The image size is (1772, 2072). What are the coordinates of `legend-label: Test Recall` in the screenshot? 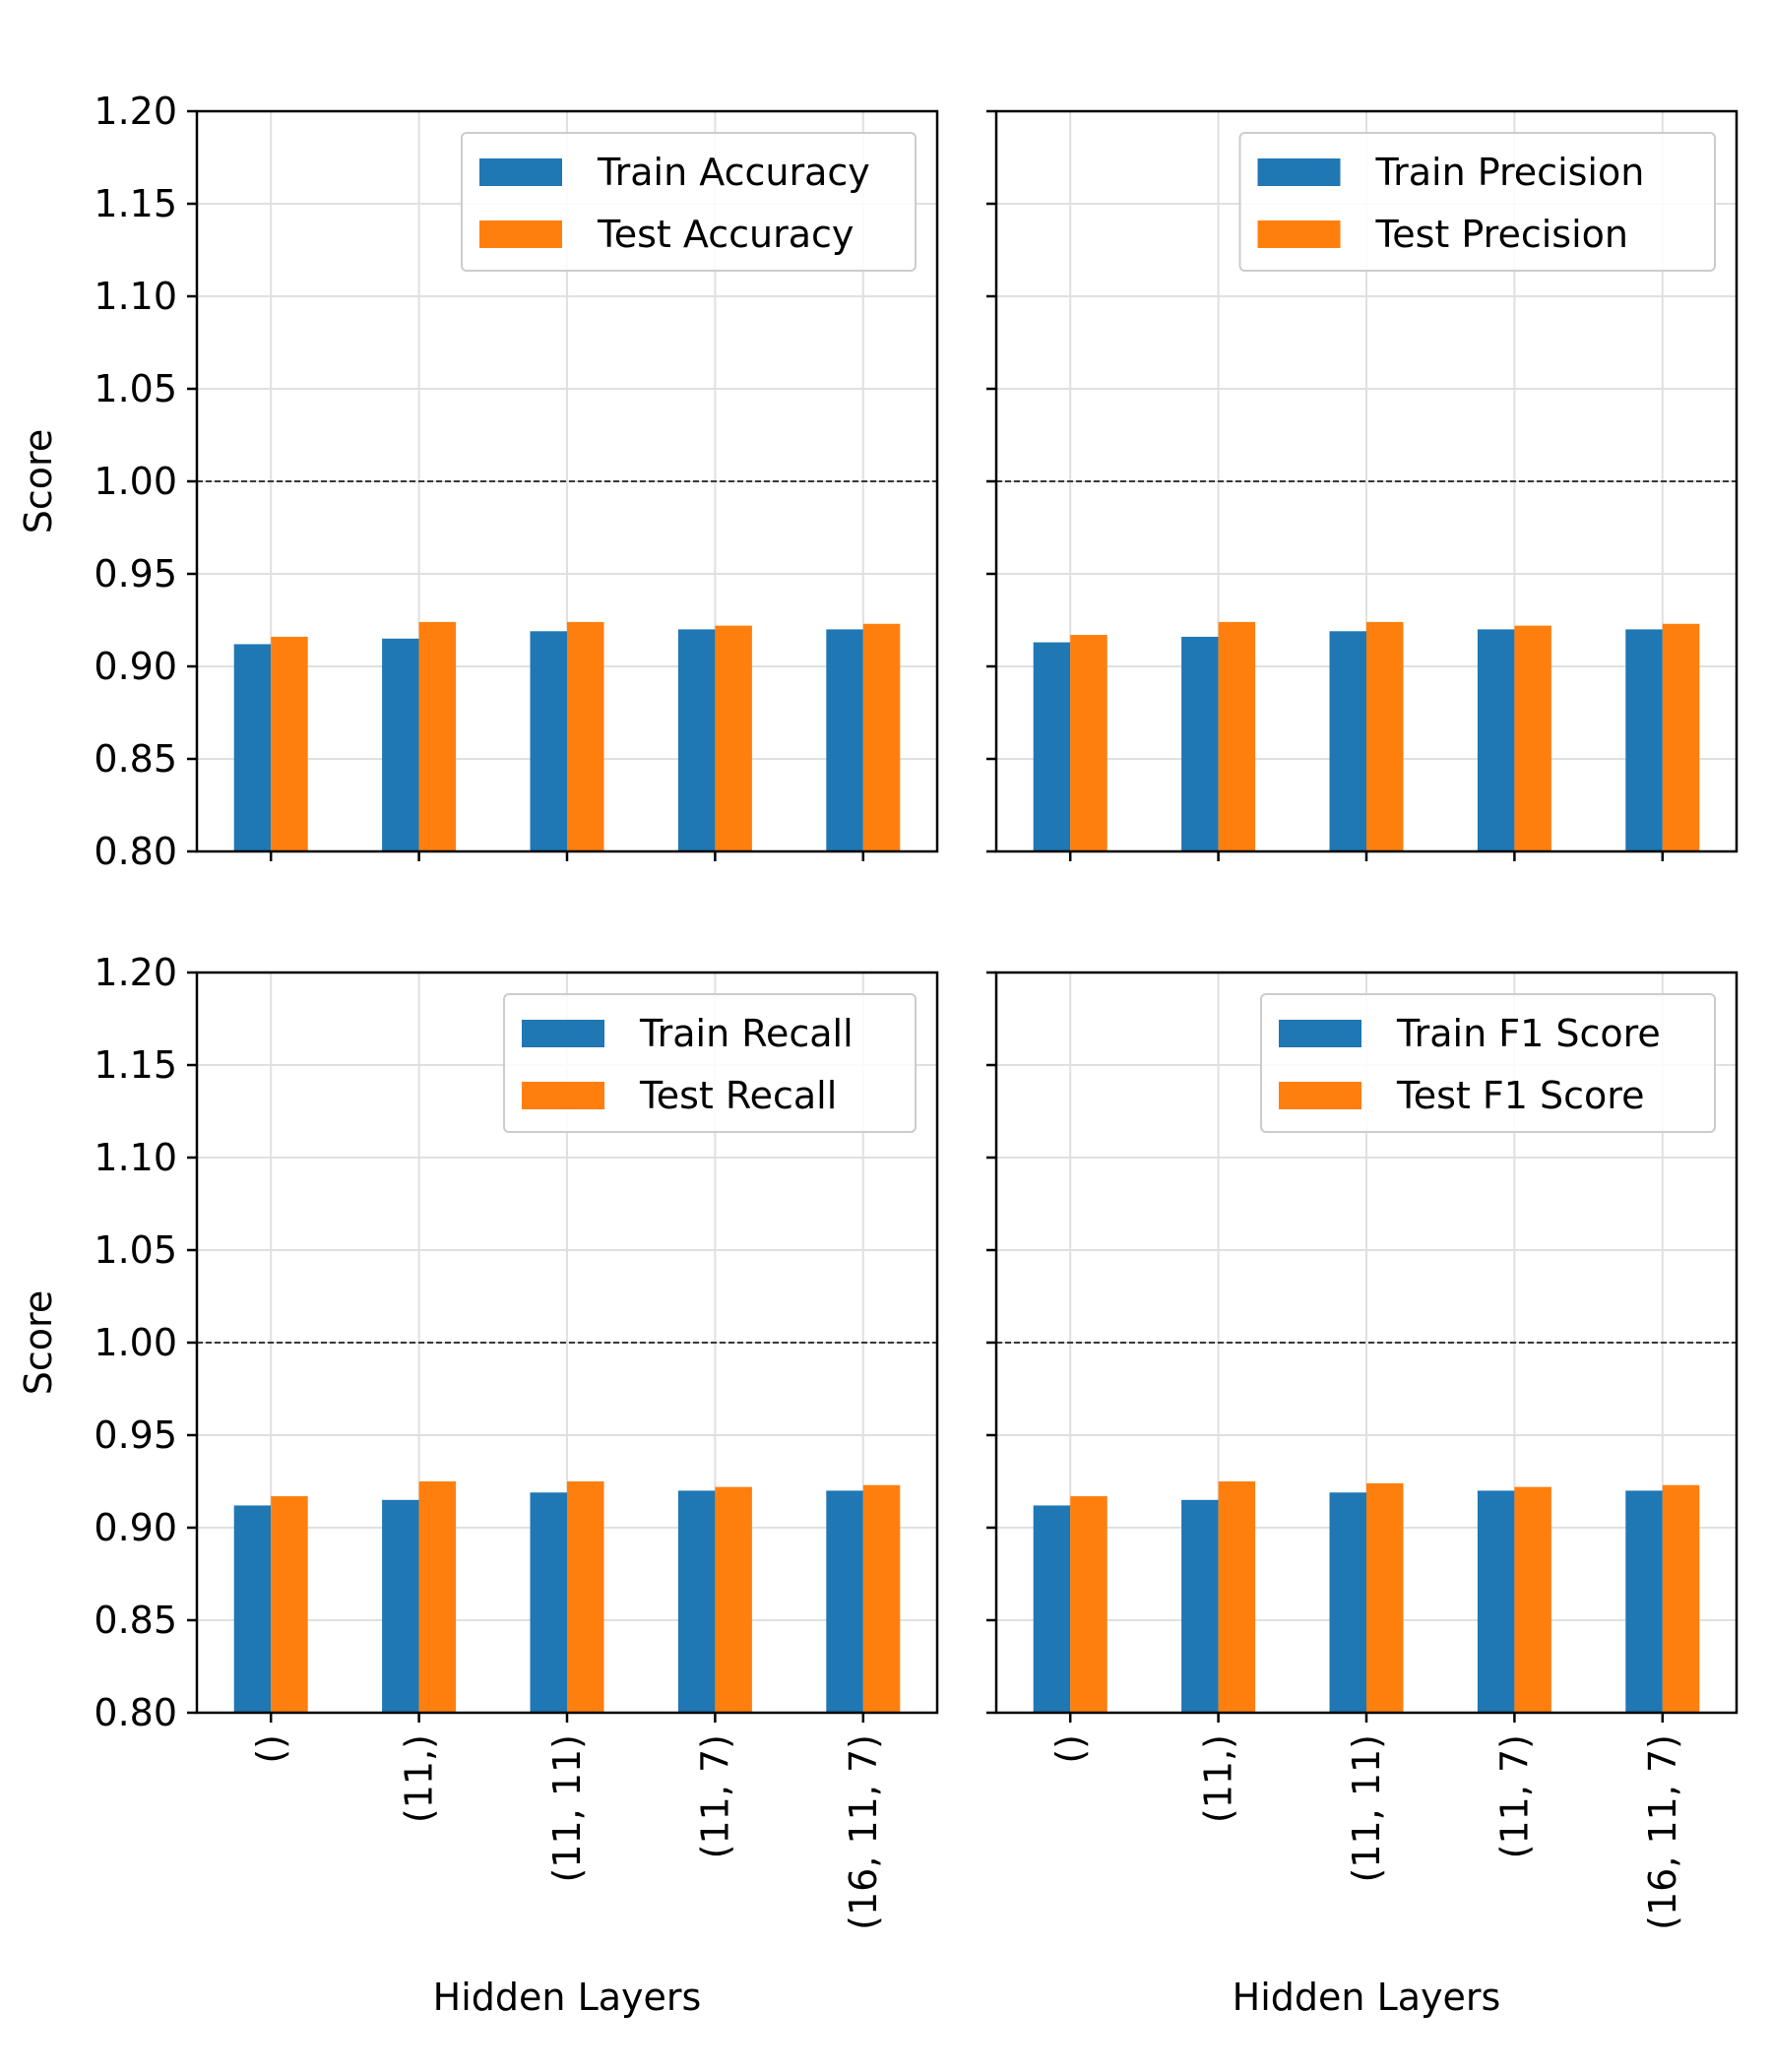 It's located at (738, 1095).